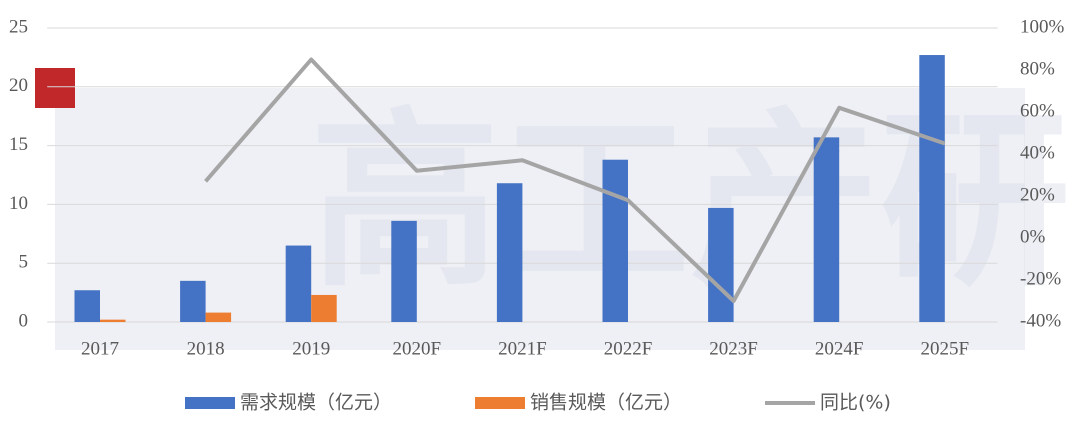 Image resolution: width=1080 pixels, height=437 pixels. What do you see at coordinates (1037, 194) in the screenshot?
I see `y2-tick-label: 20%` at bounding box center [1037, 194].